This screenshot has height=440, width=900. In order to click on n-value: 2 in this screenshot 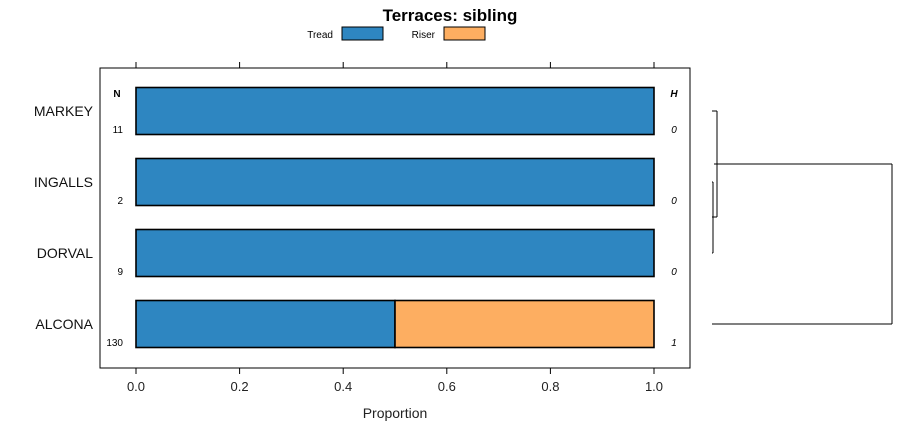, I will do `click(120, 201)`.